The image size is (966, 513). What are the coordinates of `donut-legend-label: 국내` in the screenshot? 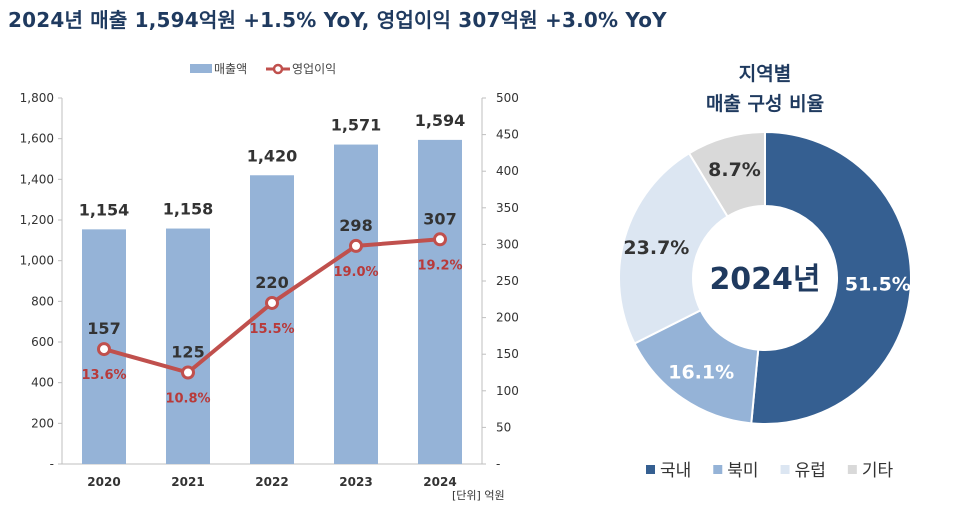 It's located at (675, 471).